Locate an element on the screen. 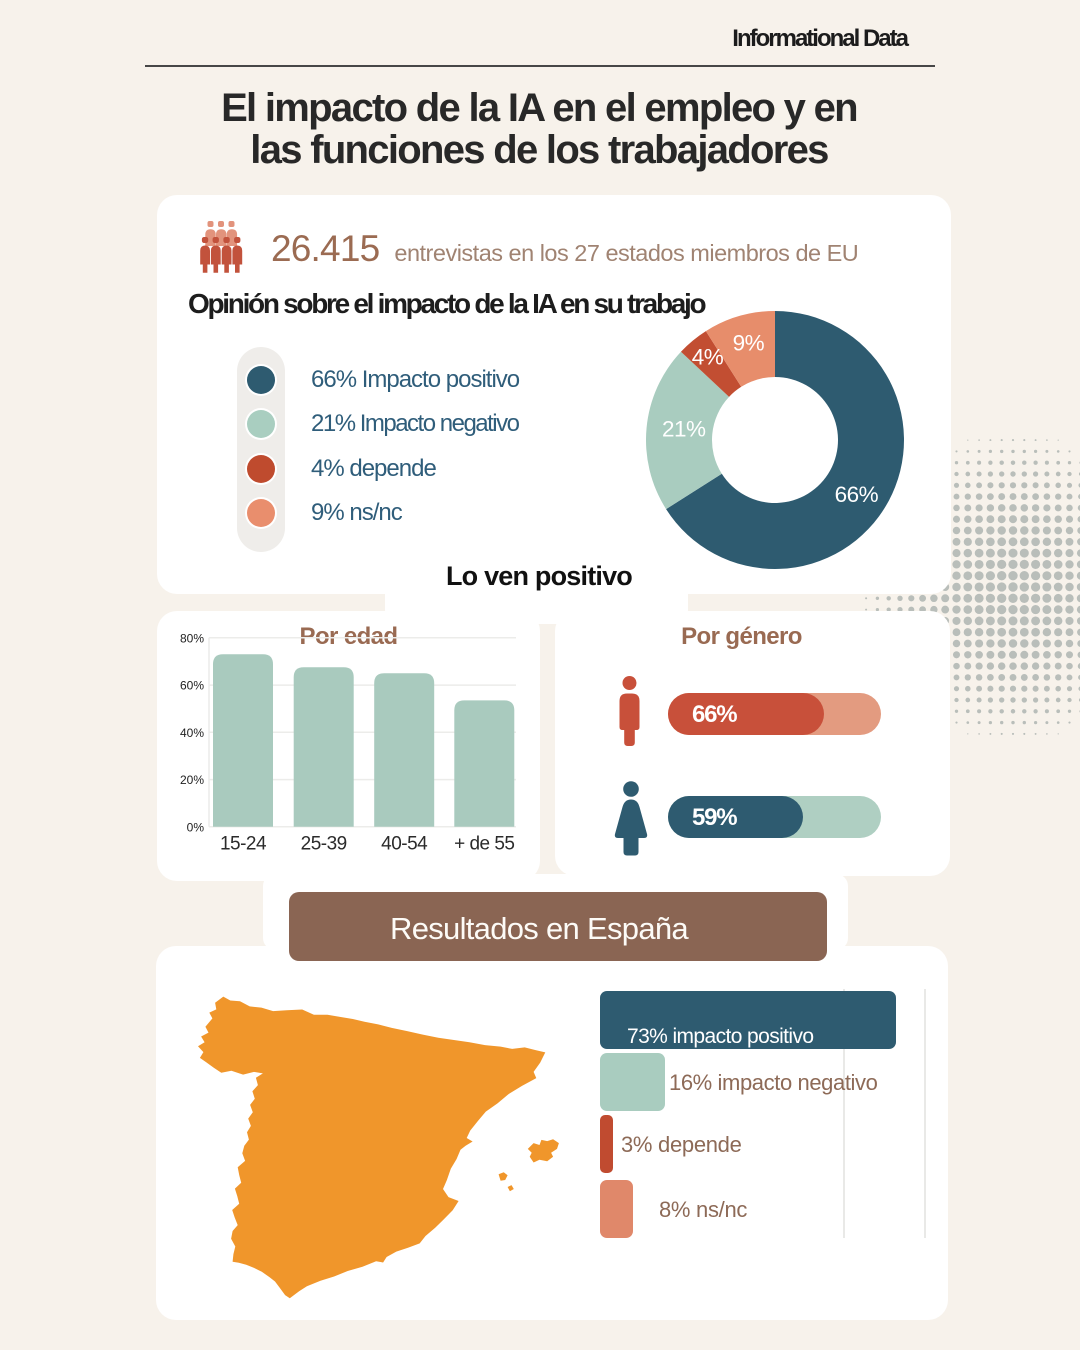  svg-text: 4% is located at coordinates (708, 356).